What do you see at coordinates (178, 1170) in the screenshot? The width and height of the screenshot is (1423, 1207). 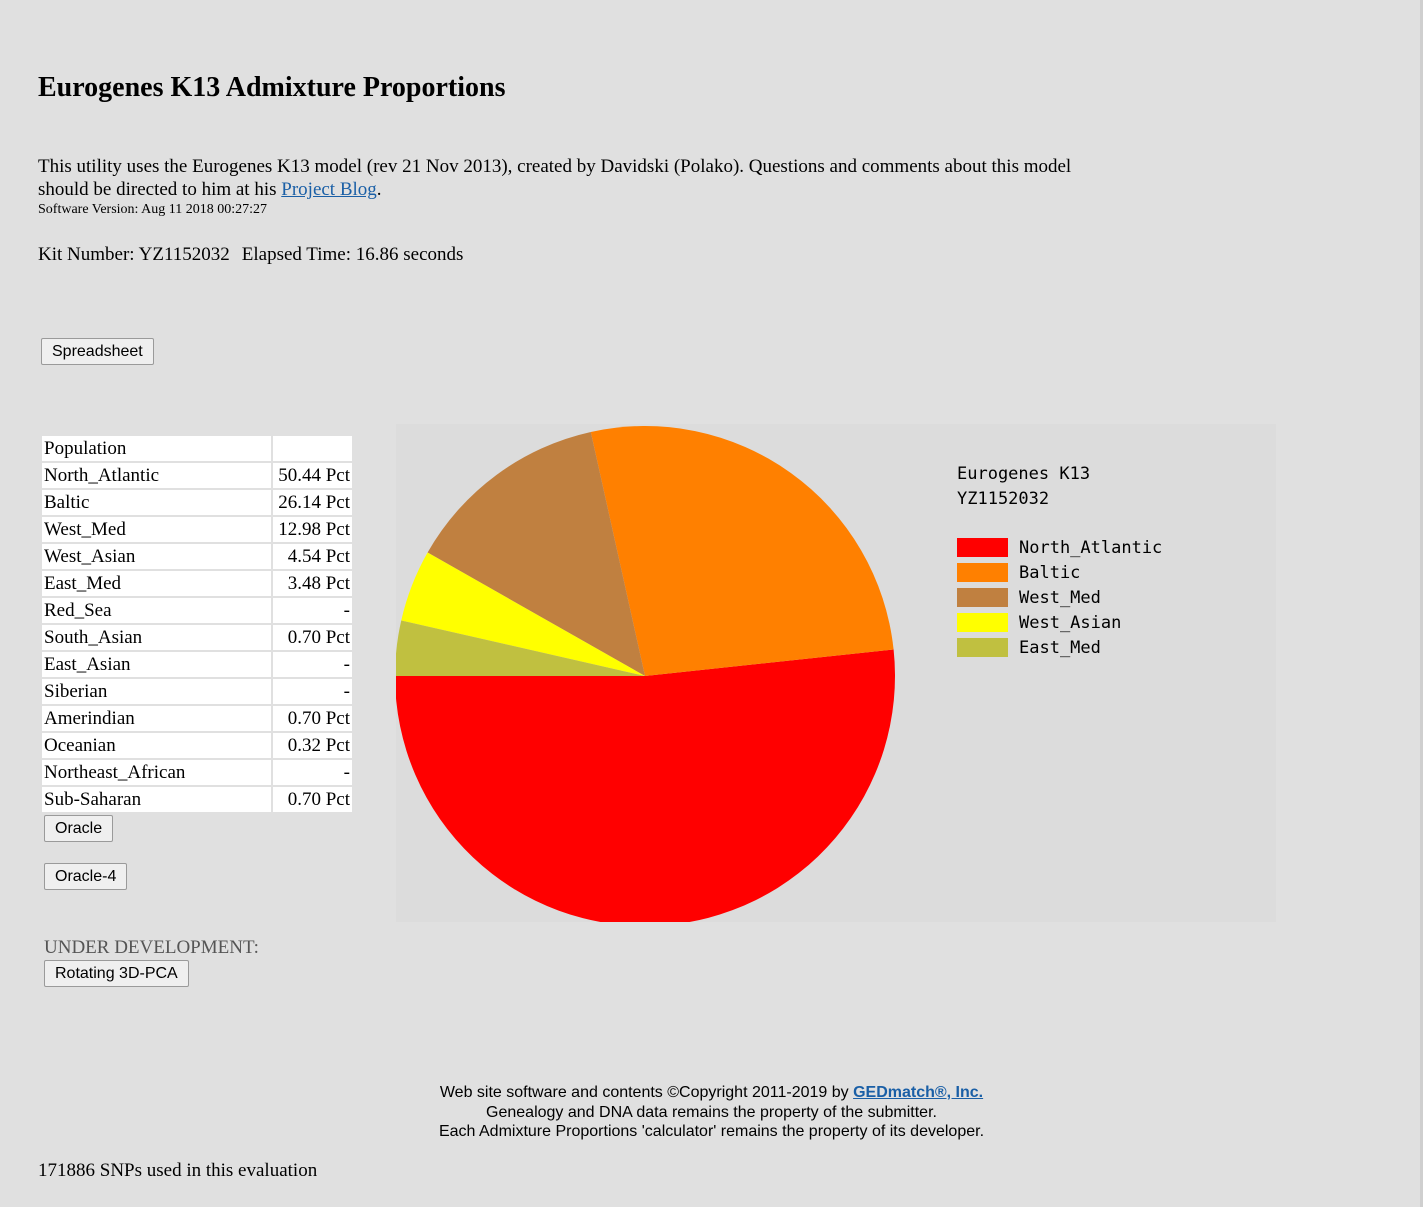 I see `snp-count: 171886 SNPs used in this evaluation` at bounding box center [178, 1170].